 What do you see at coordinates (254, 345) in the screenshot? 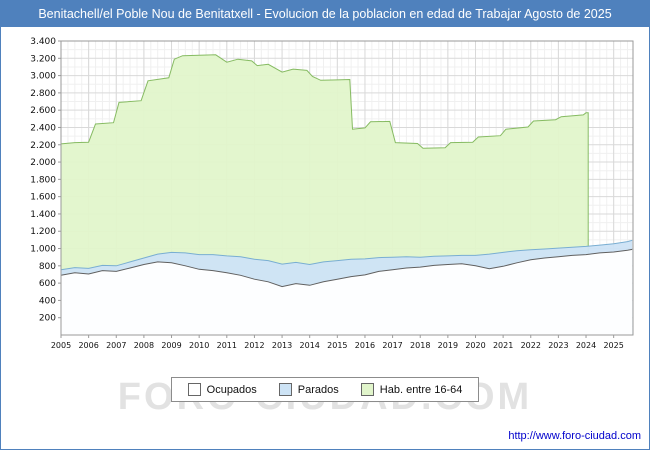
I see `svg-text: 2012` at bounding box center [254, 345].